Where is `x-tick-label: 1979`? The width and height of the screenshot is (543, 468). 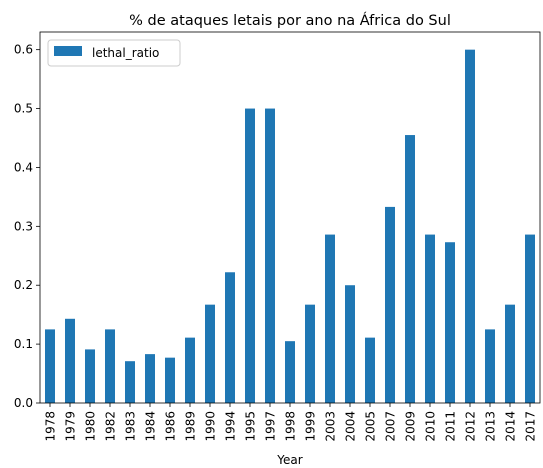 x-tick-label: 1979 is located at coordinates (71, 426).